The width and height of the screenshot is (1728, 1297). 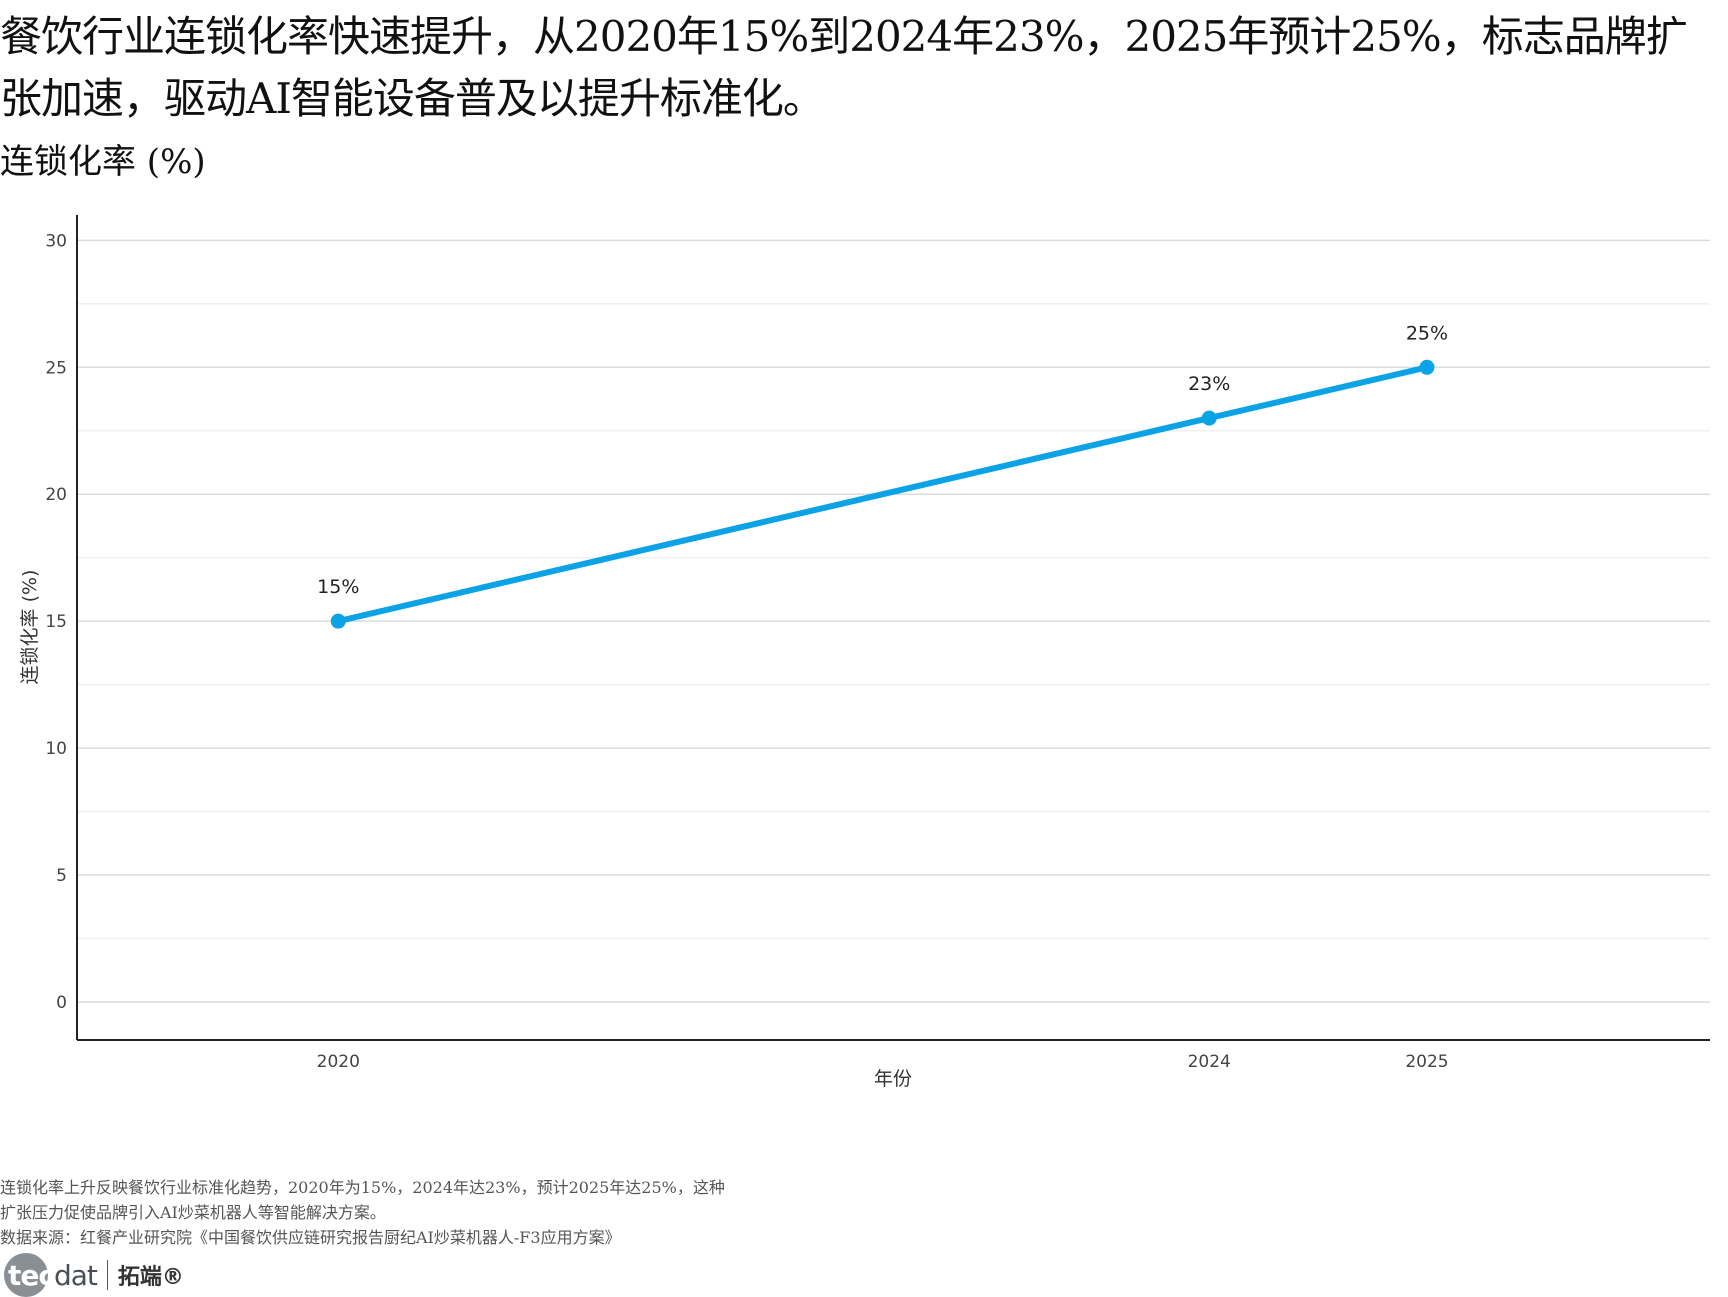 I want to click on logo-circle-icon, so click(x=26, y=1275).